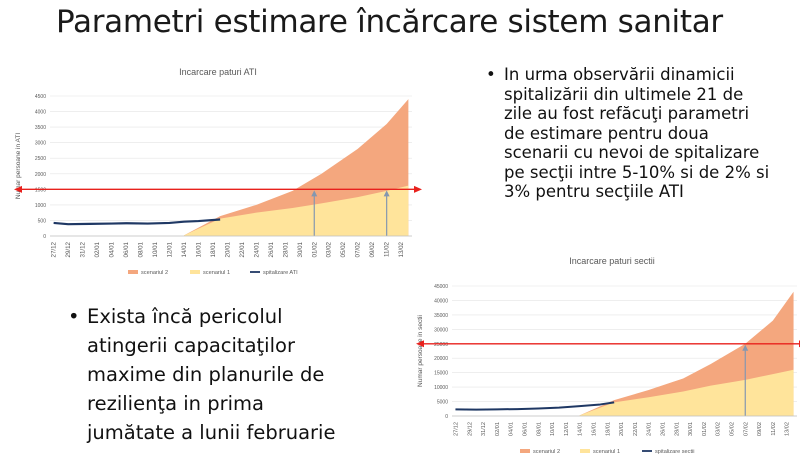 Image resolution: width=800 pixels, height=472 pixels. Describe the element at coordinates (441, 301) in the screenshot. I see `y-tick-label: 40000` at that location.